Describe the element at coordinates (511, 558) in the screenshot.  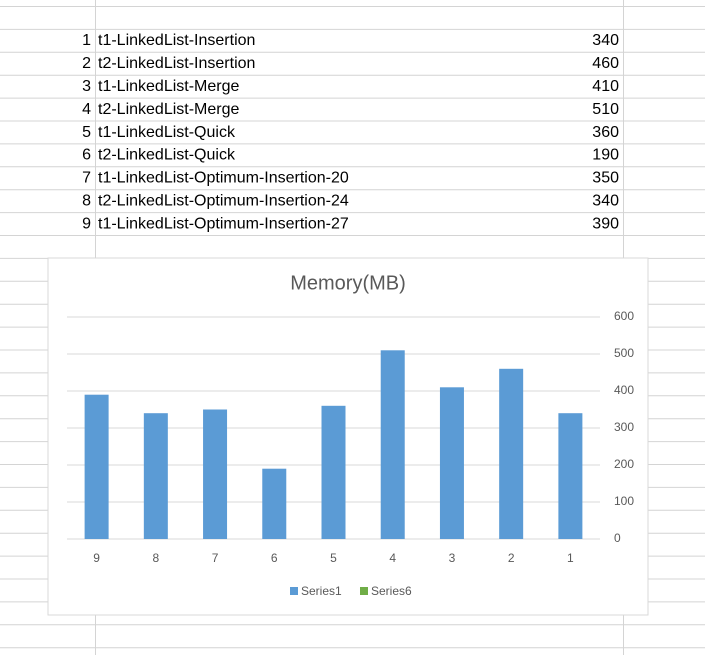
I see `x-tick-label: 2` at that location.